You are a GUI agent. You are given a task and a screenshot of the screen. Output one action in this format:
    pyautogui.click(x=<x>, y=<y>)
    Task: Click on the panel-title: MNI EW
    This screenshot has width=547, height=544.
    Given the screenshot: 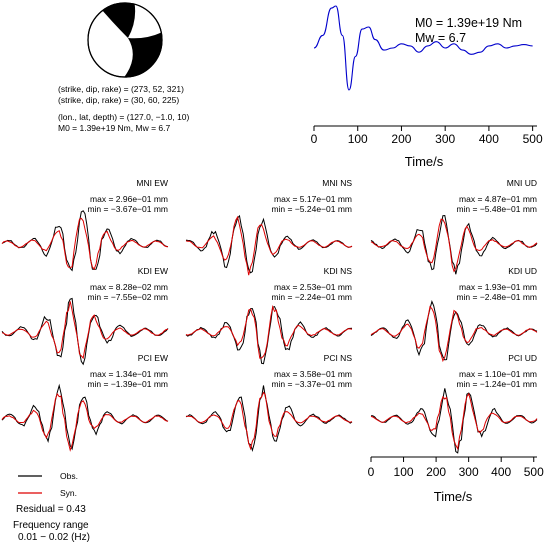 What is the action you would take?
    pyautogui.click(x=152, y=183)
    